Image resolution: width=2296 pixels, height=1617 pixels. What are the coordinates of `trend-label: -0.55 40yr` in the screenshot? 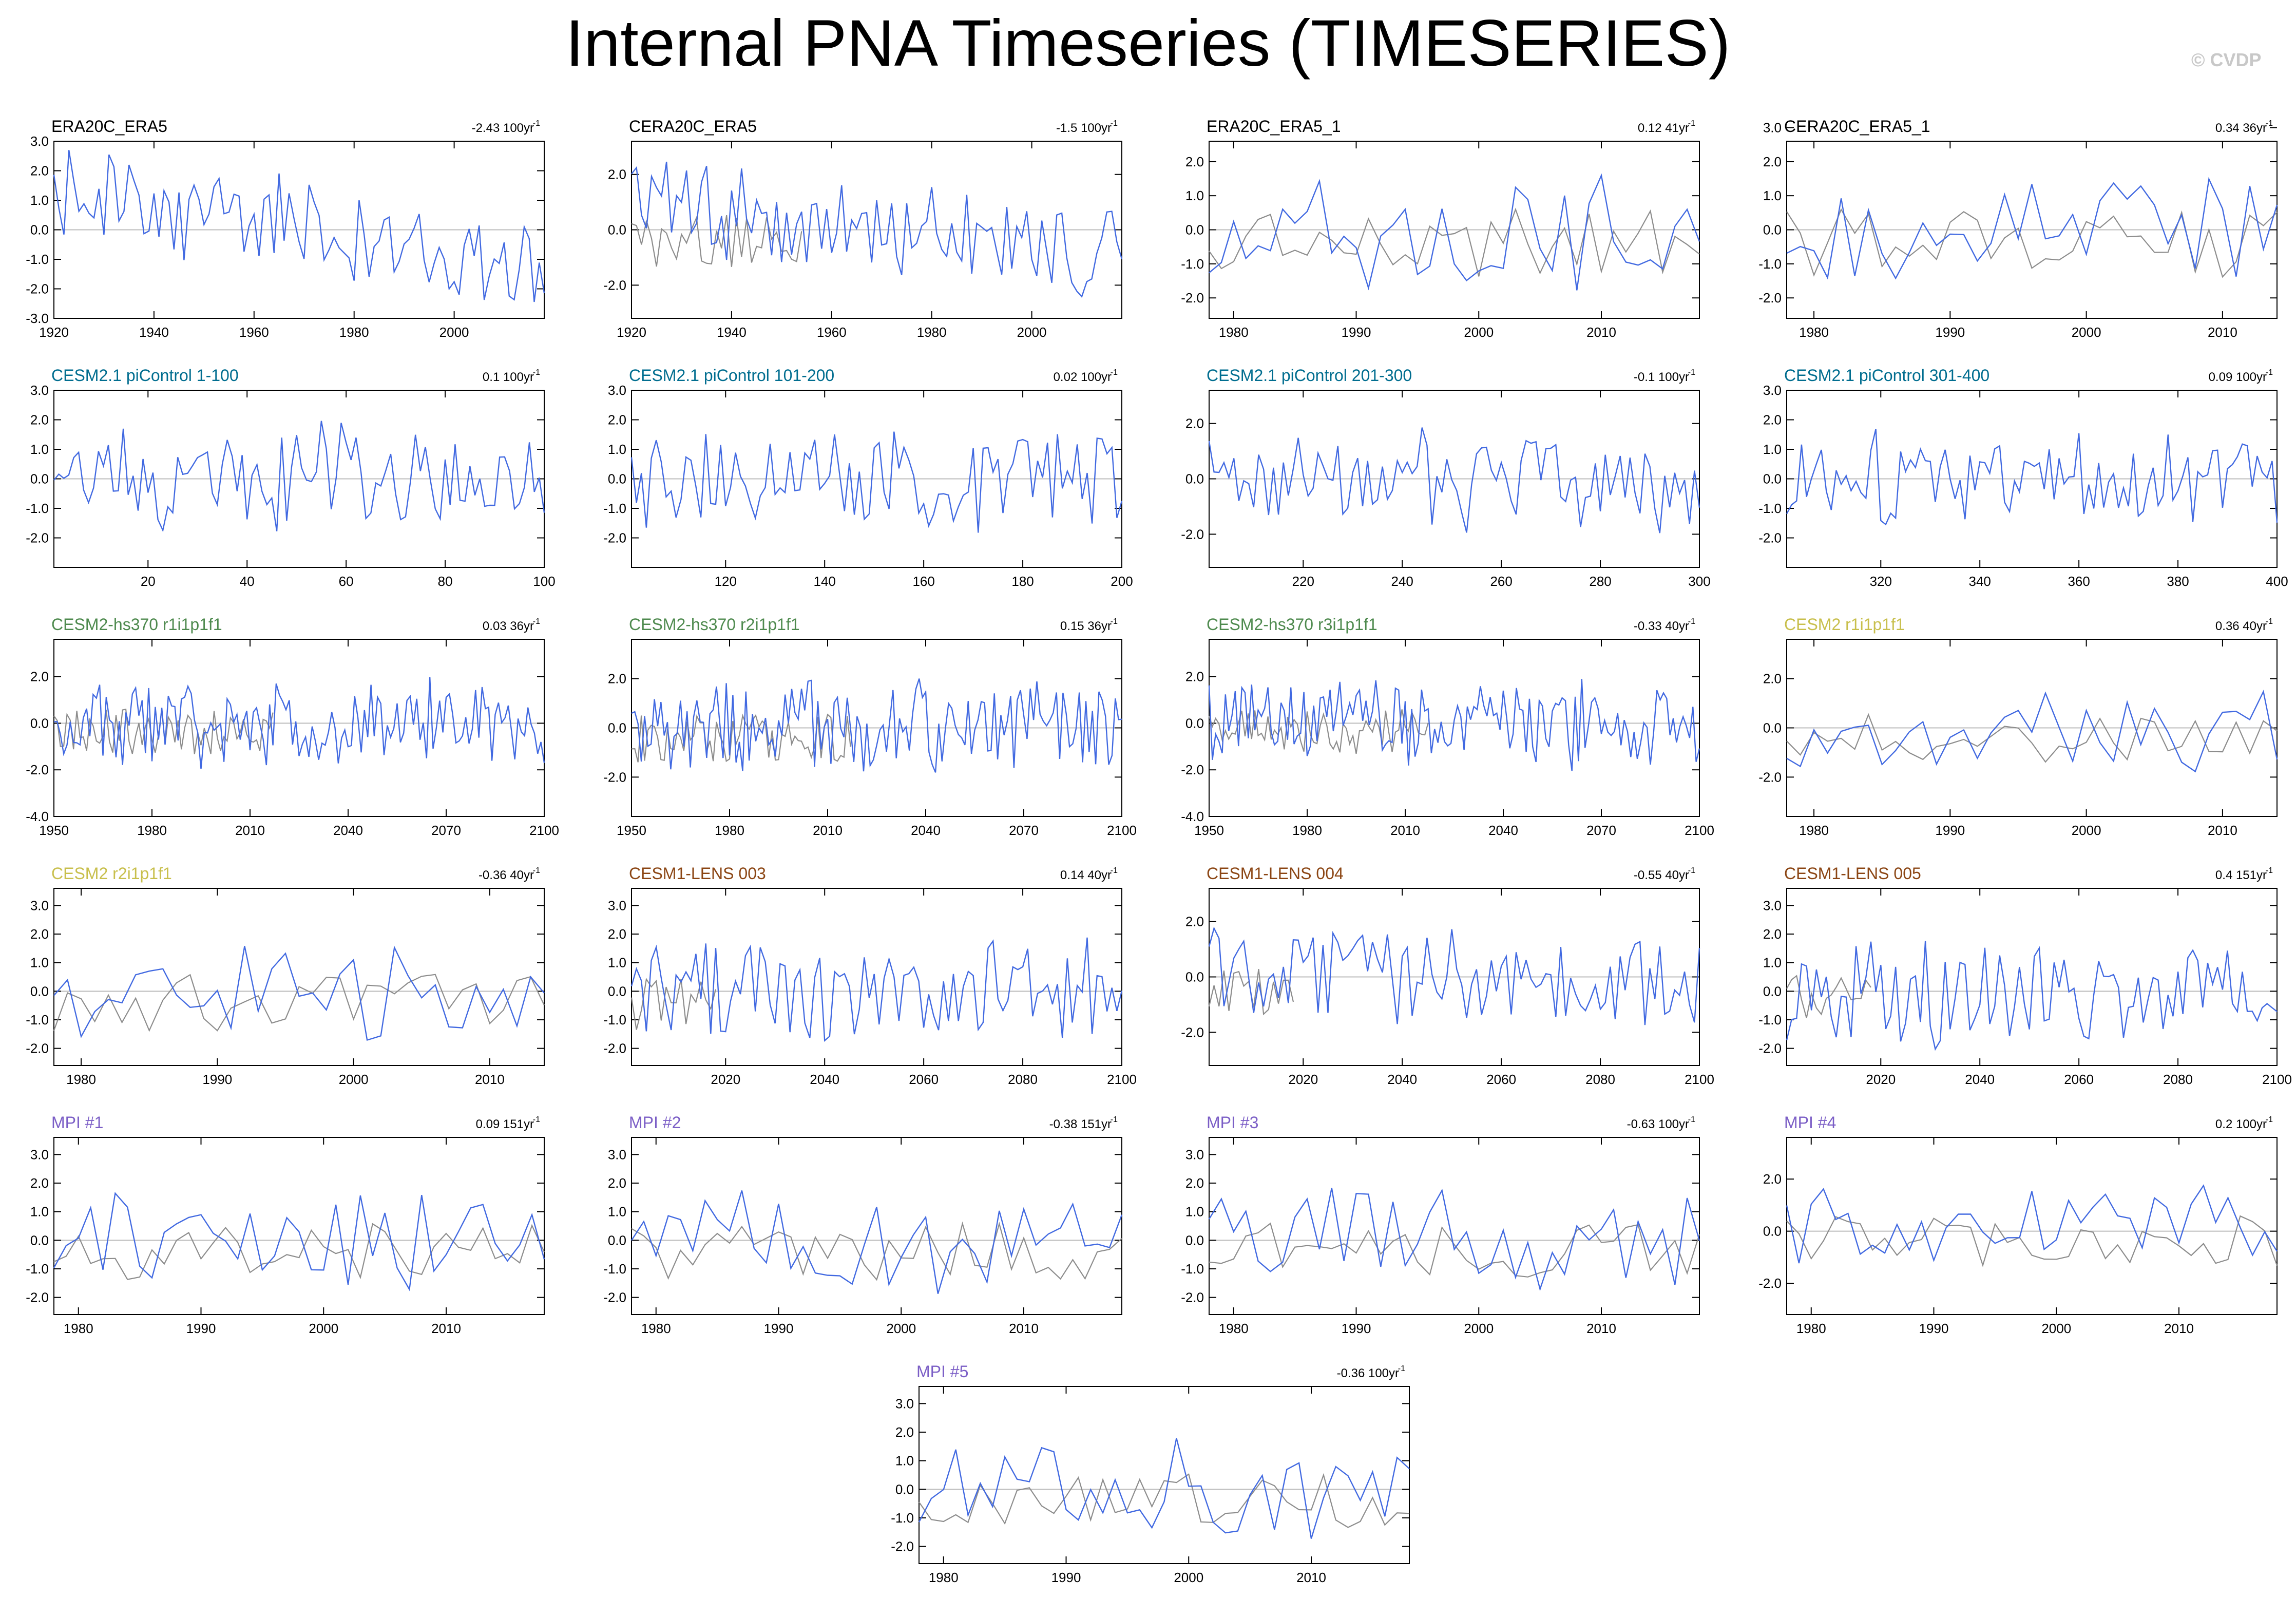 It's located at (1661, 875).